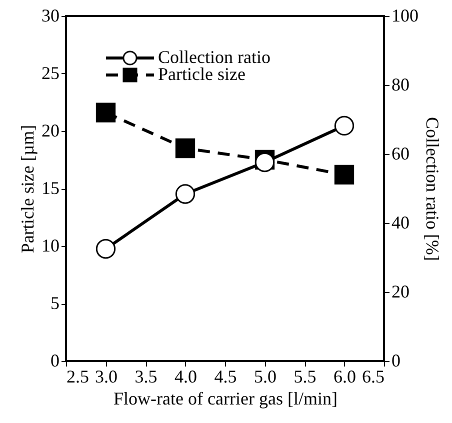 The image size is (452, 423). I want to click on x-tick-label: 5.5, so click(305, 376).